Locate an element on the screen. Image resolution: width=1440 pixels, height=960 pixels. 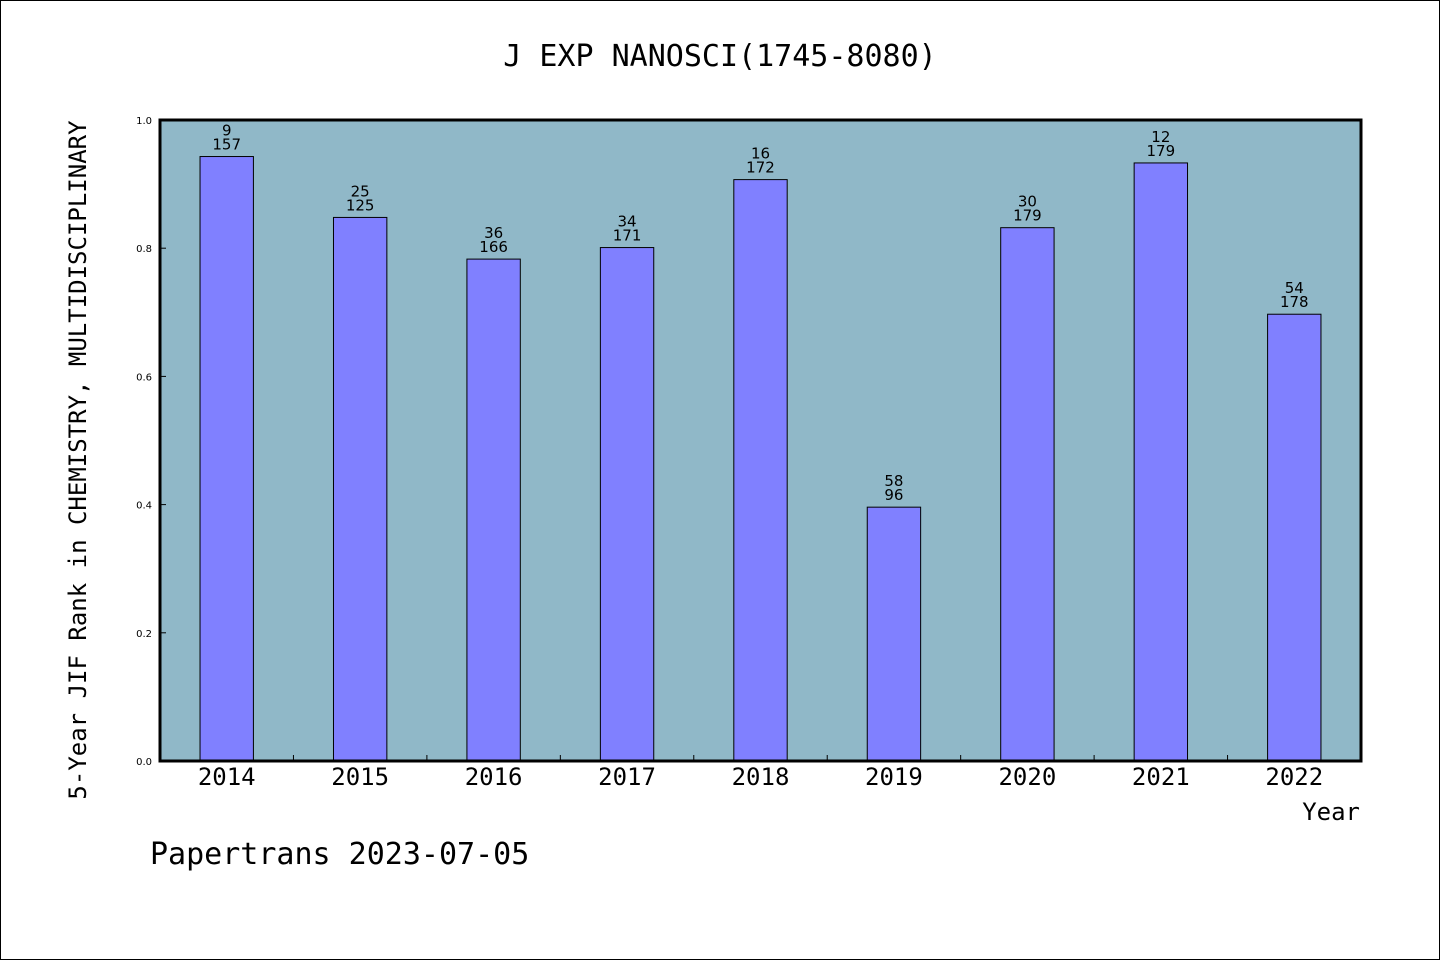
x-tick-label-2021: 2021 is located at coordinates (1161, 777).